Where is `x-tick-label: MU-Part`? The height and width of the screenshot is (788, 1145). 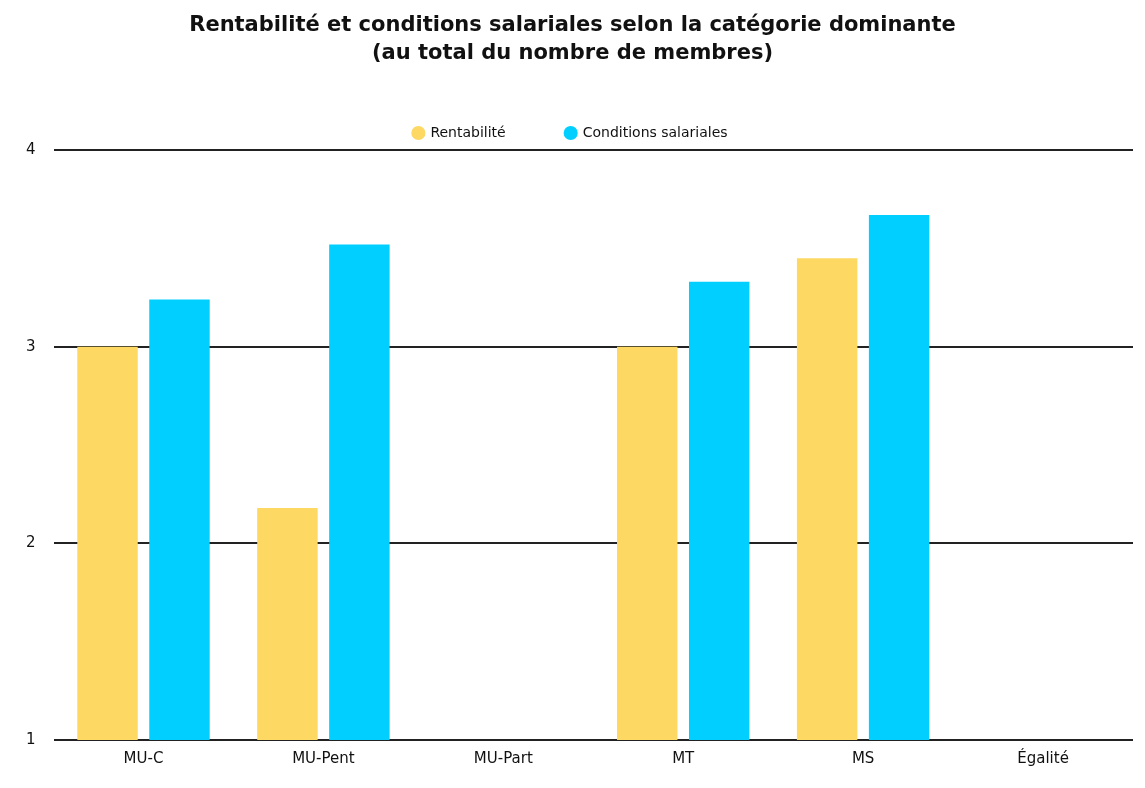
x-tick-label: MU-Part is located at coordinates (503, 757).